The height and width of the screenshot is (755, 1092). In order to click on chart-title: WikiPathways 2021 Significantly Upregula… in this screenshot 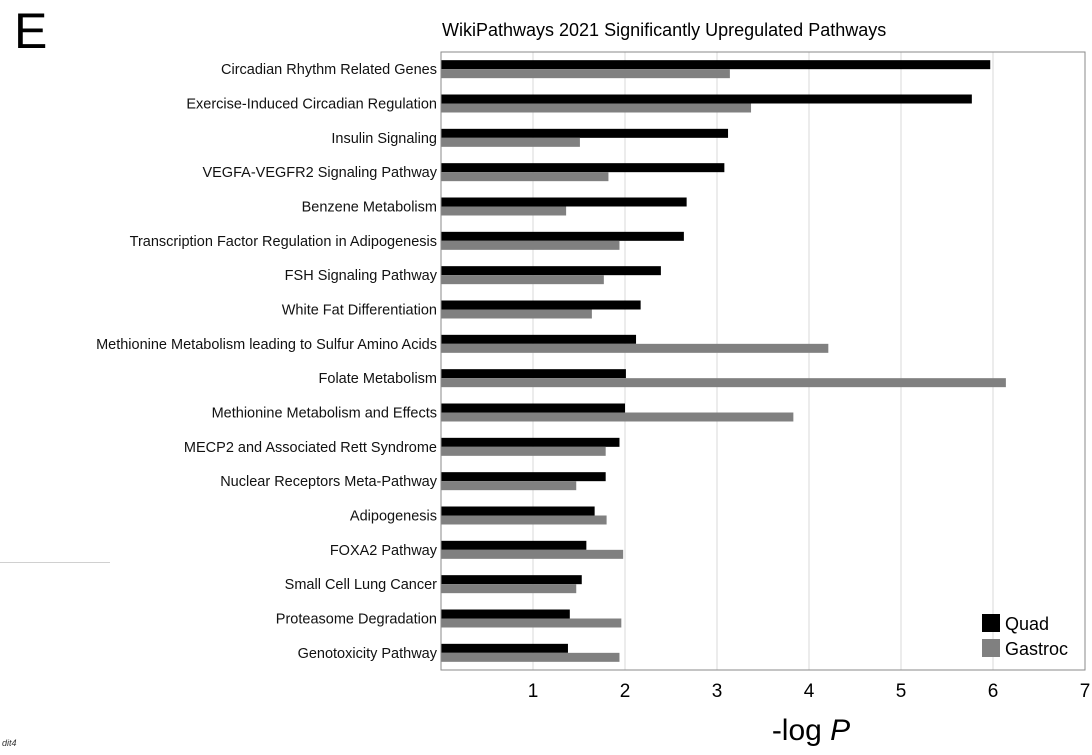, I will do `click(664, 30)`.